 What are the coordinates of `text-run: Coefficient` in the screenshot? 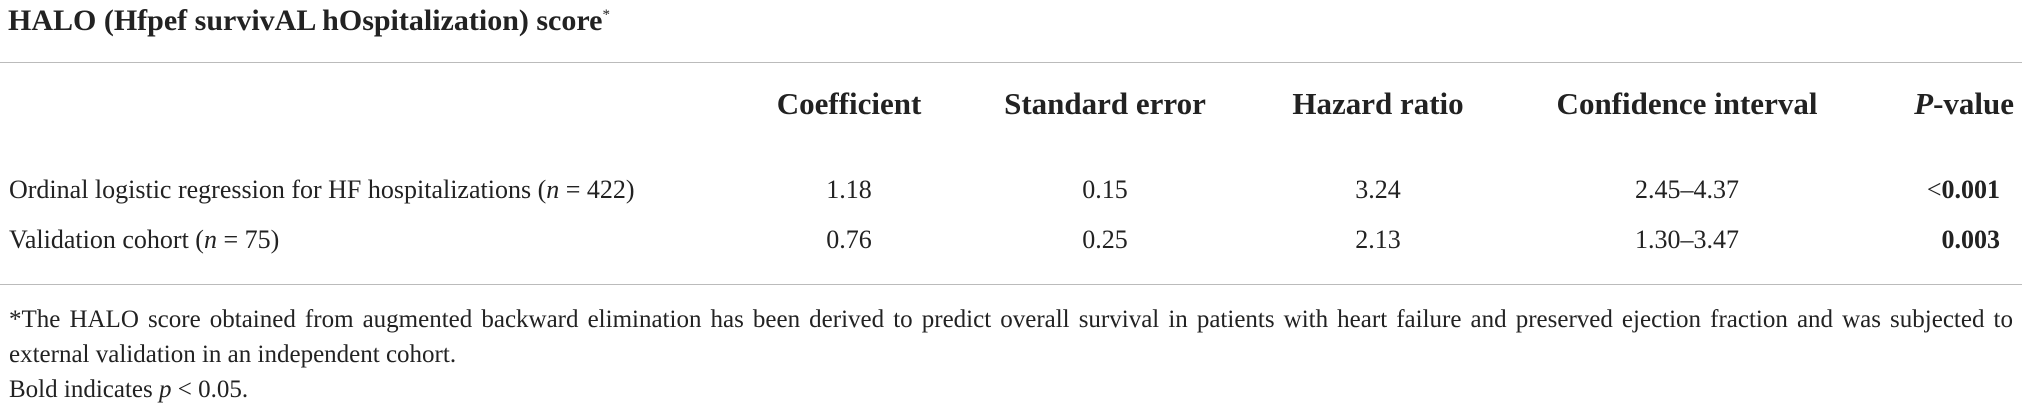 It's located at (849, 103).